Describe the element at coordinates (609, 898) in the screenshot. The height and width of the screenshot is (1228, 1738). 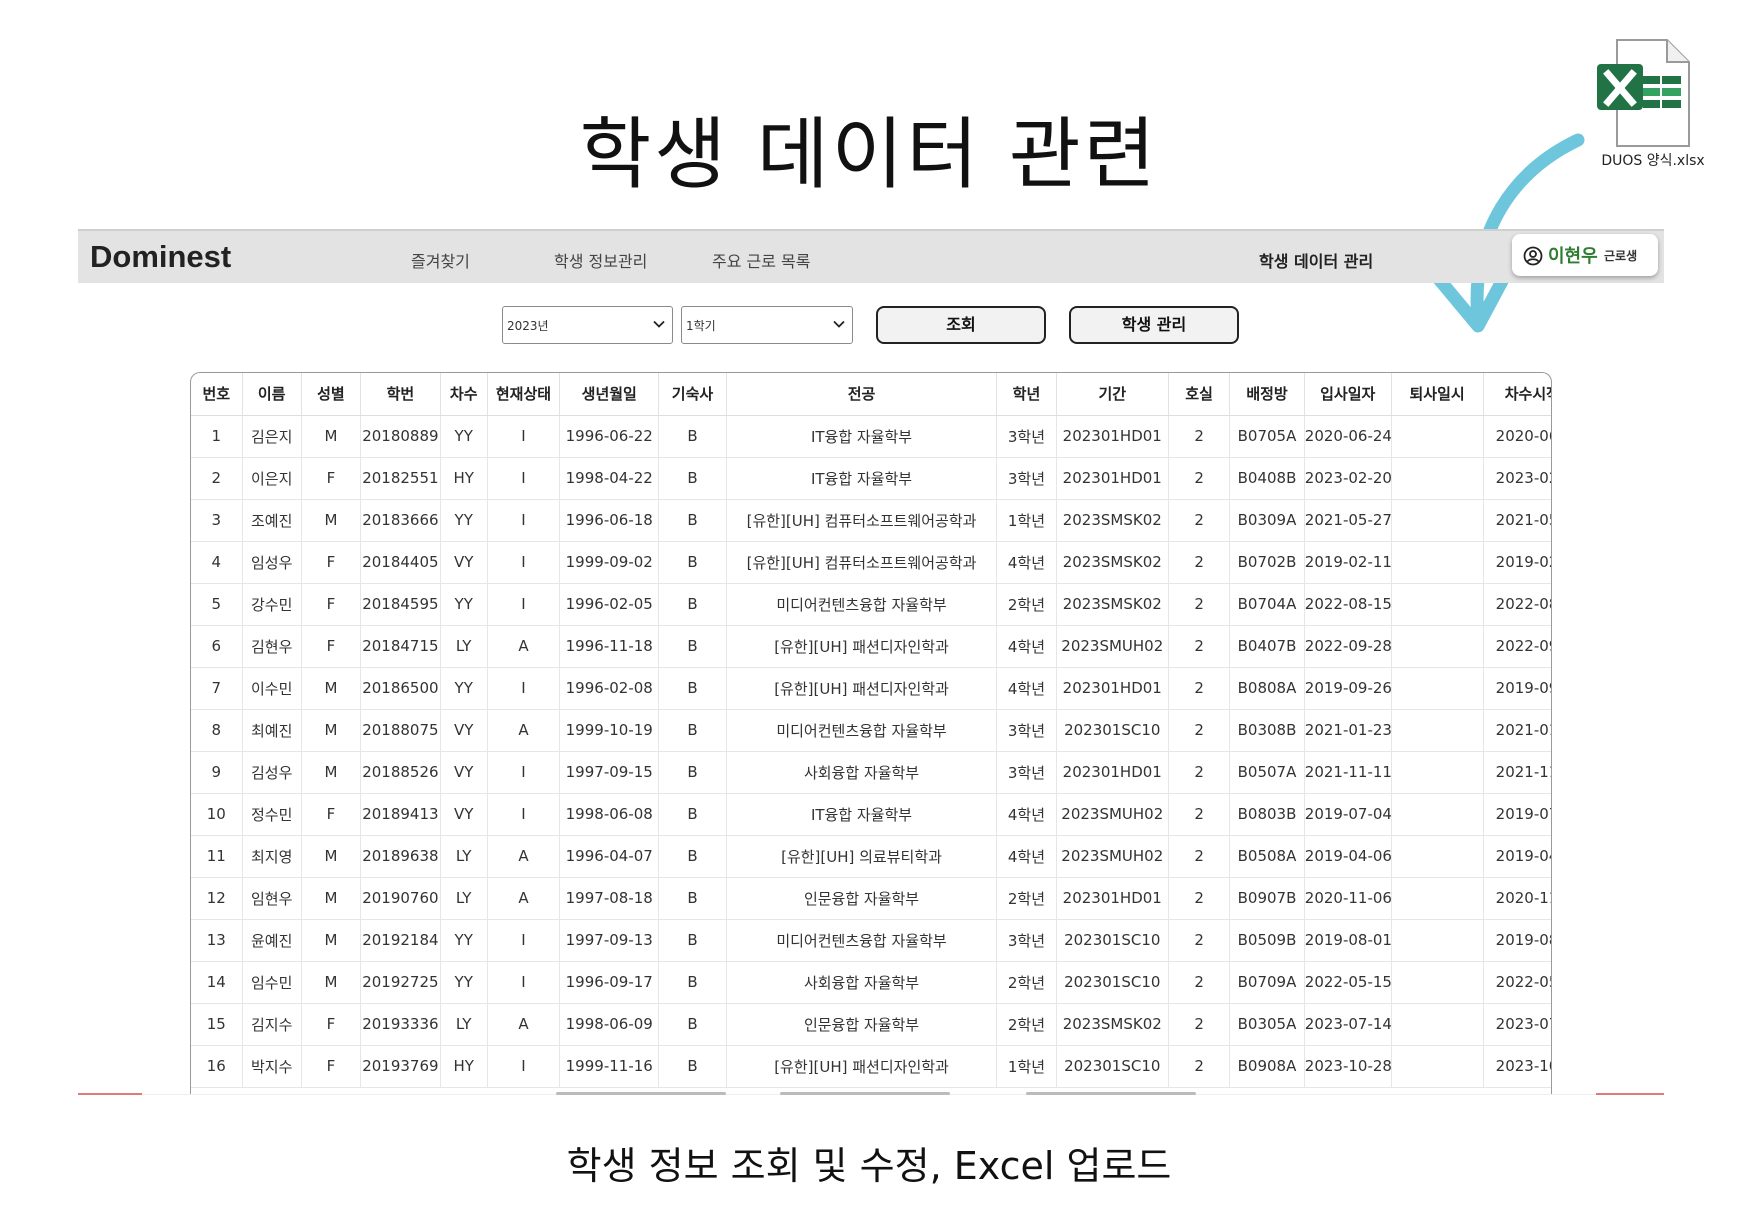
I see `table-cell: 1997-08-18` at that location.